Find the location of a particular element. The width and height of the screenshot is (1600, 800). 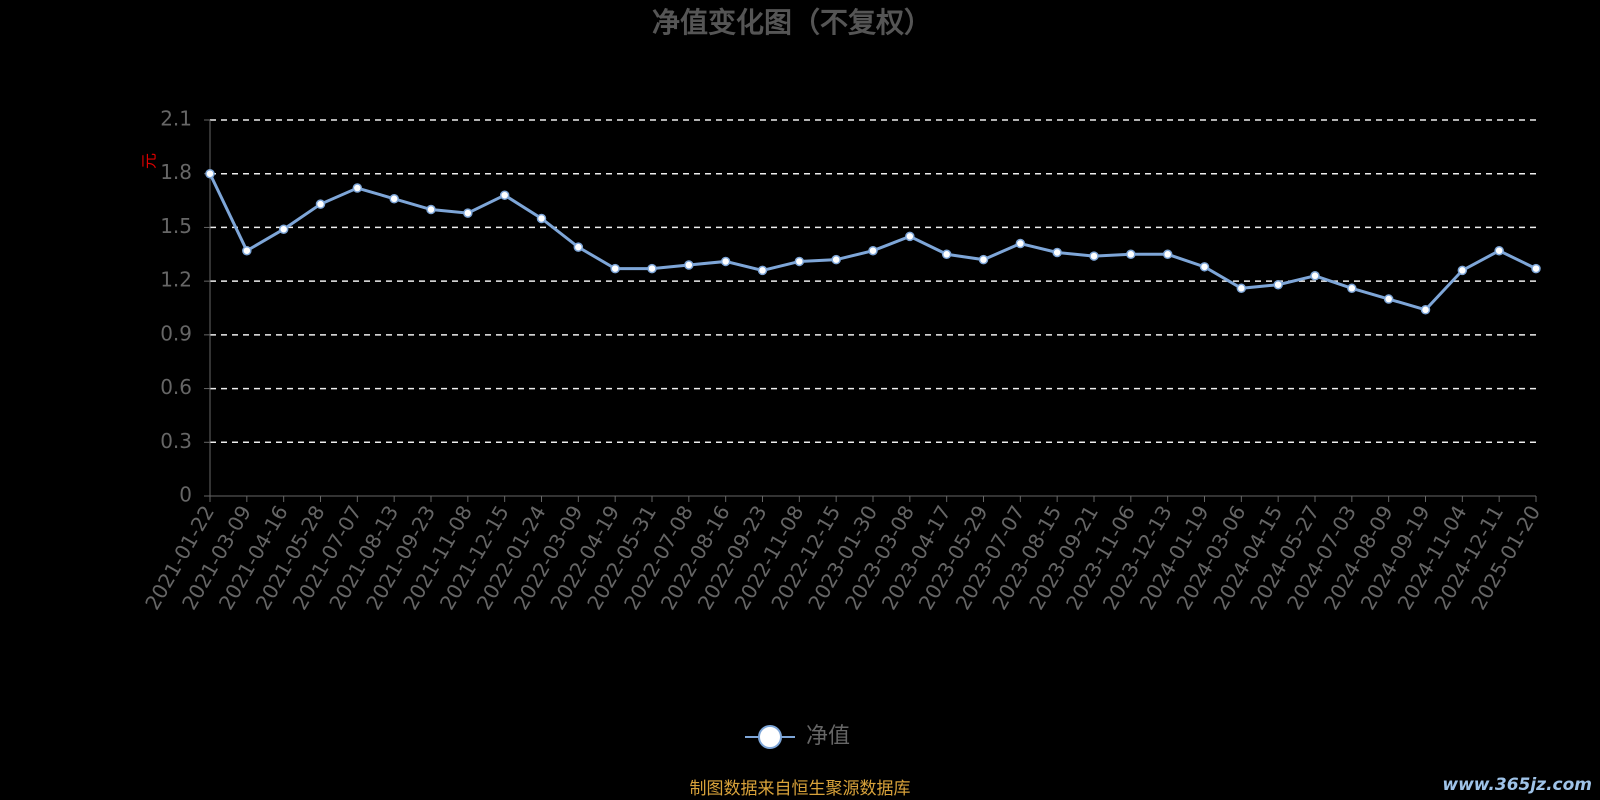

y-tick-label: 1.2 is located at coordinates (176, 280).